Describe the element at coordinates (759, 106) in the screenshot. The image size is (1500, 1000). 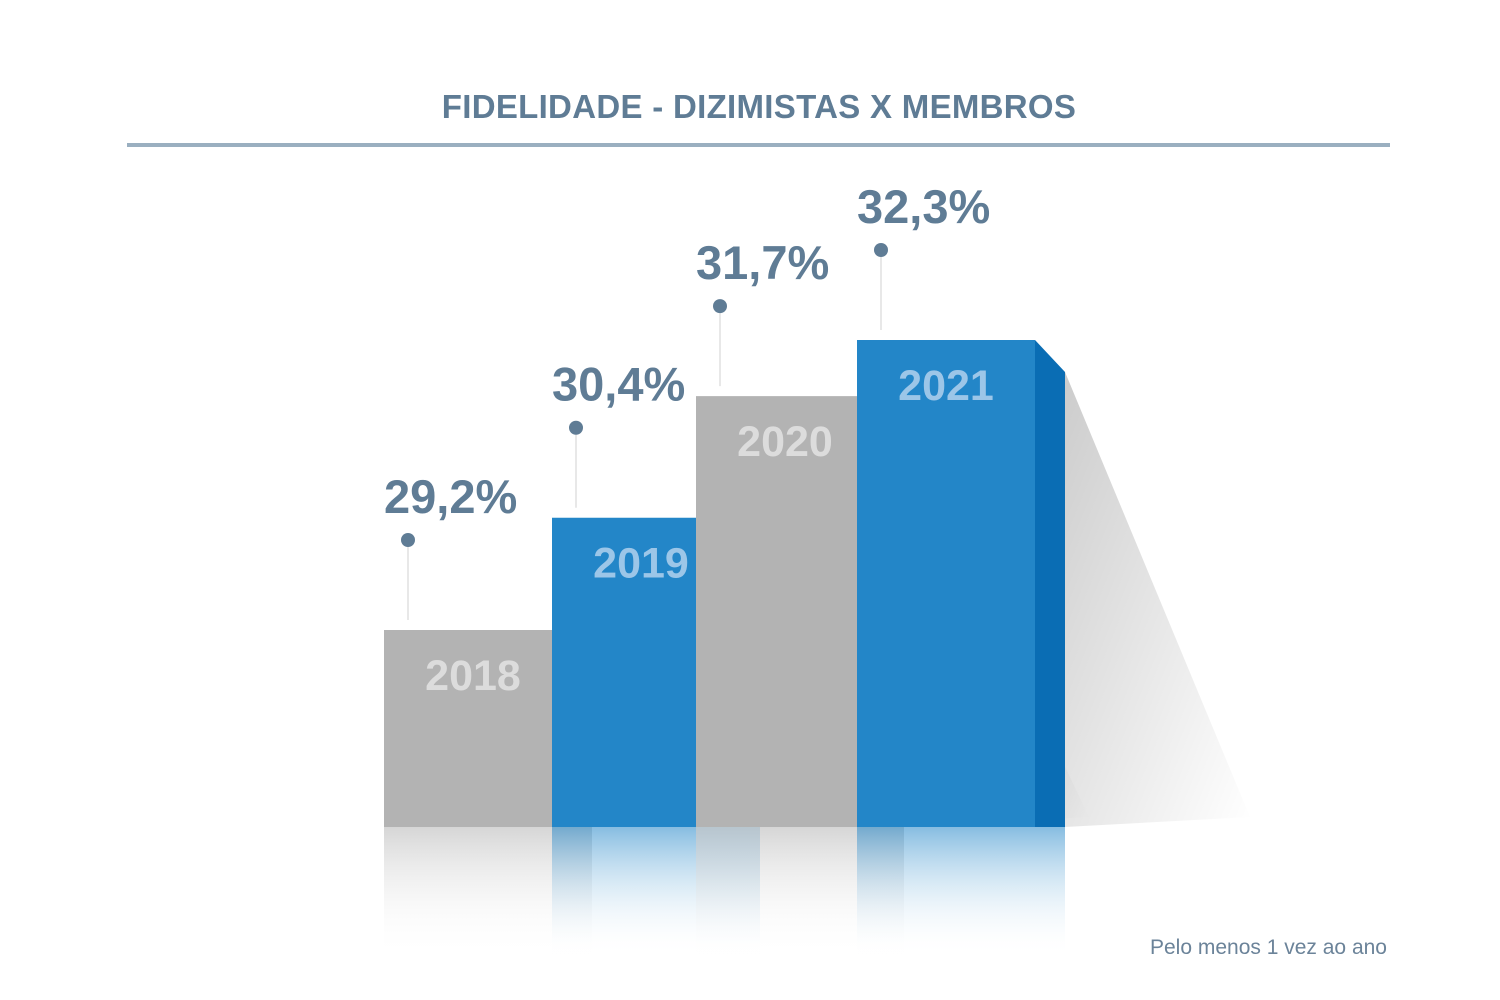
I see `chart-title: FIDELIDADE - DIZIMISTAS X MEMBROS` at that location.